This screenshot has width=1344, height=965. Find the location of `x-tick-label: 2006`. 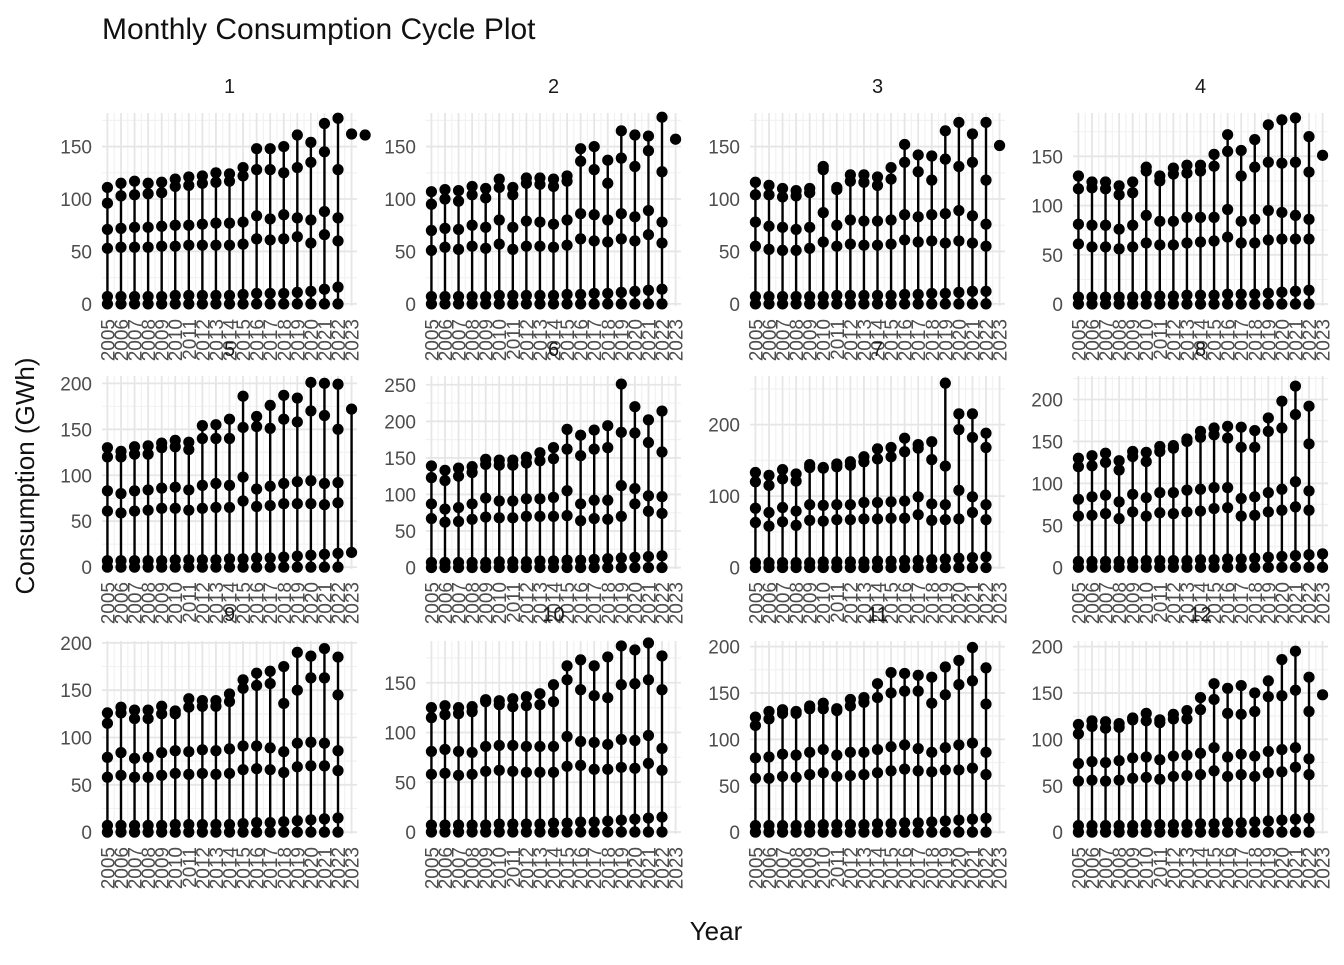

x-tick-label: 2006 is located at coordinates (122, 868).